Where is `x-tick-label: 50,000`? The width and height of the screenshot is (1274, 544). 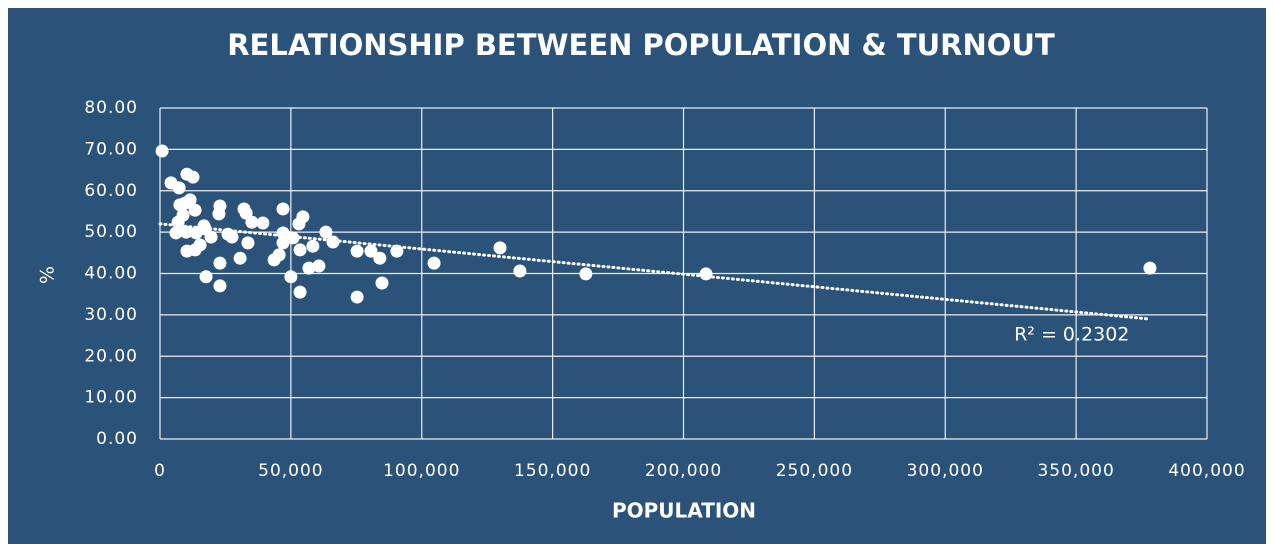 x-tick-label: 50,000 is located at coordinates (290, 471).